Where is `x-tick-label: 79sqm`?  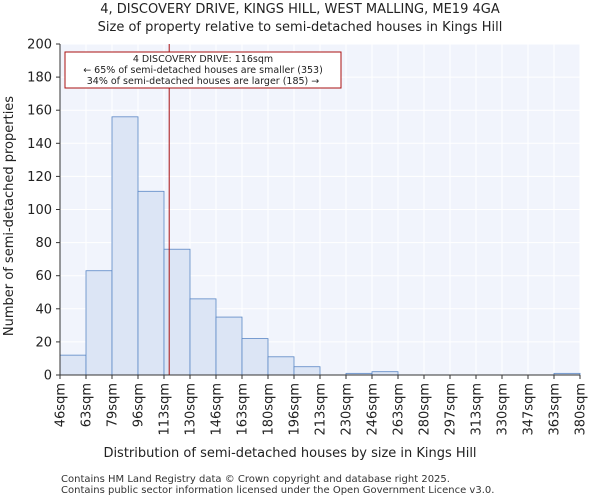 x-tick-label: 79sqm is located at coordinates (113, 405).